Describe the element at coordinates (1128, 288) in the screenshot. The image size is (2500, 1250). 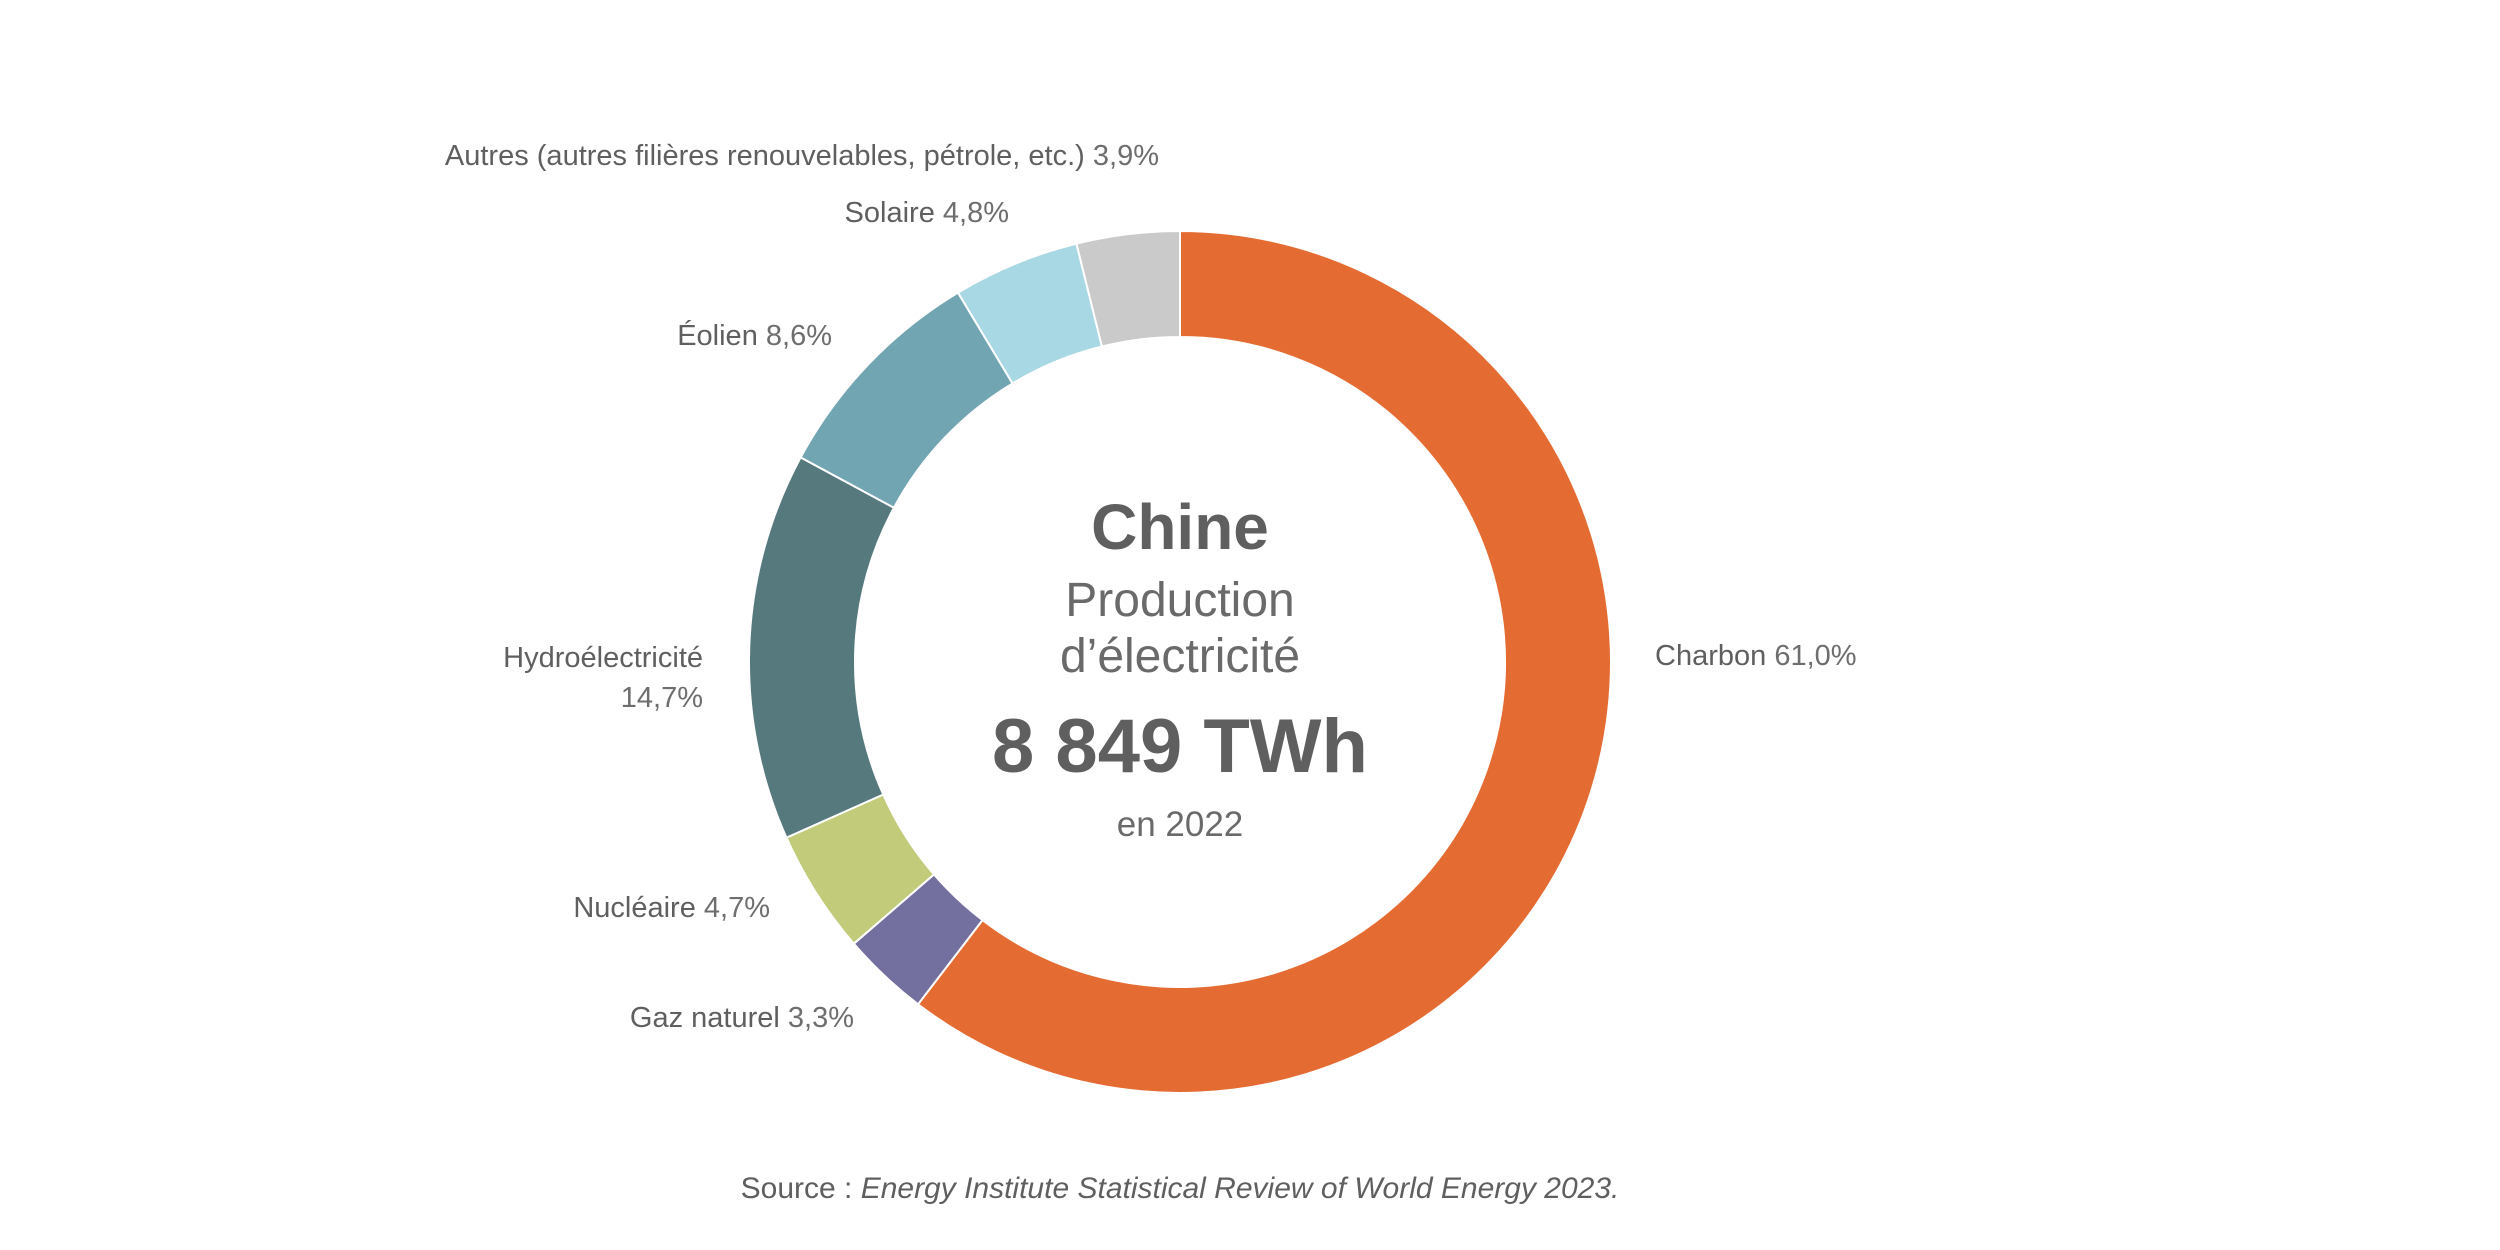
I see `slice-autres` at that location.